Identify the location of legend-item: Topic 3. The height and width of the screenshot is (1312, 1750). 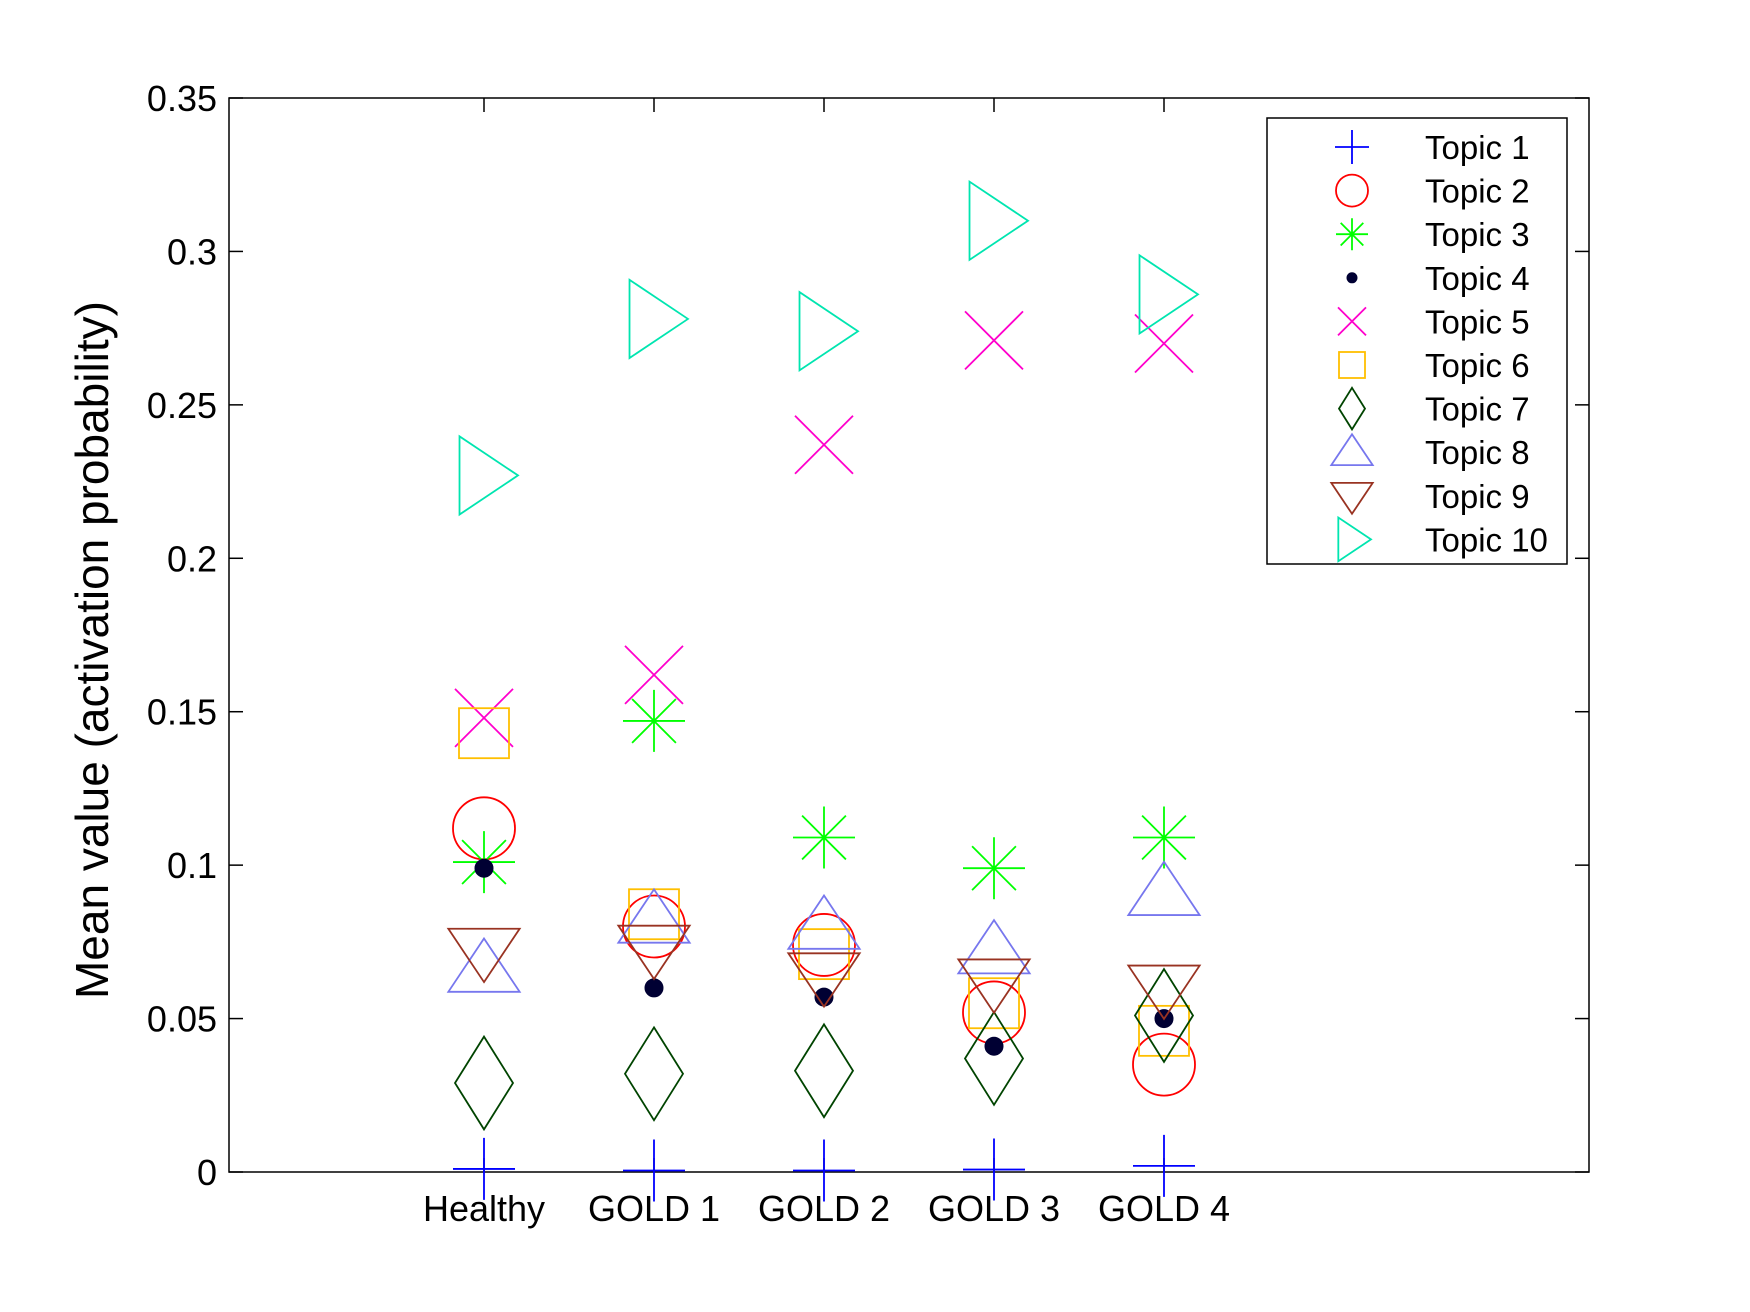
(1433, 234).